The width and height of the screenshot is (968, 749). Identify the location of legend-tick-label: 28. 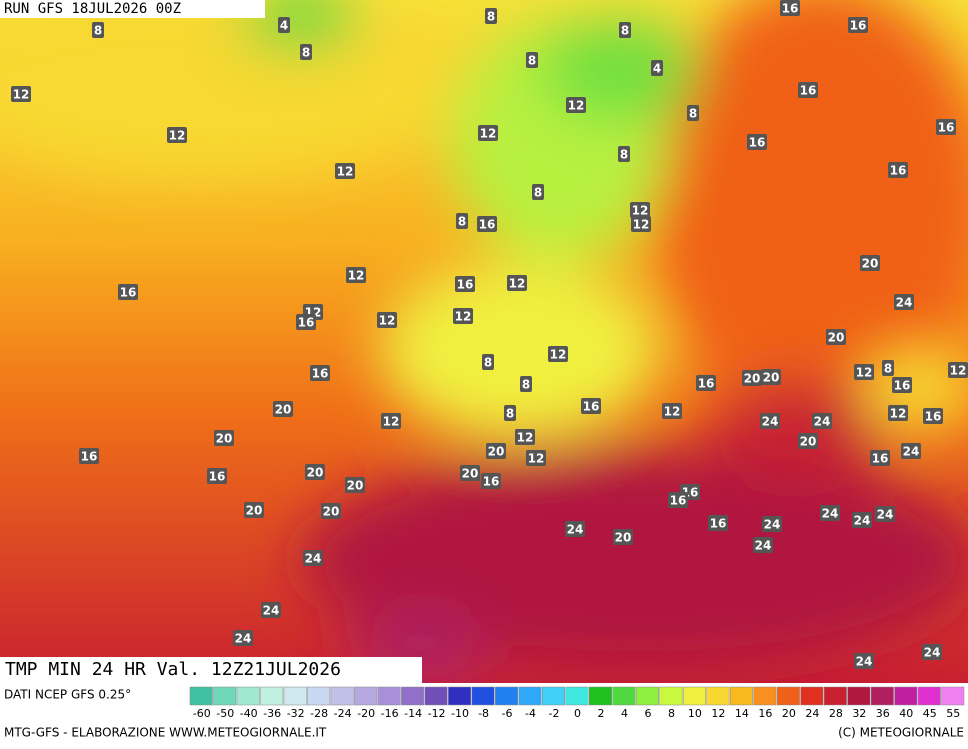
(836, 713).